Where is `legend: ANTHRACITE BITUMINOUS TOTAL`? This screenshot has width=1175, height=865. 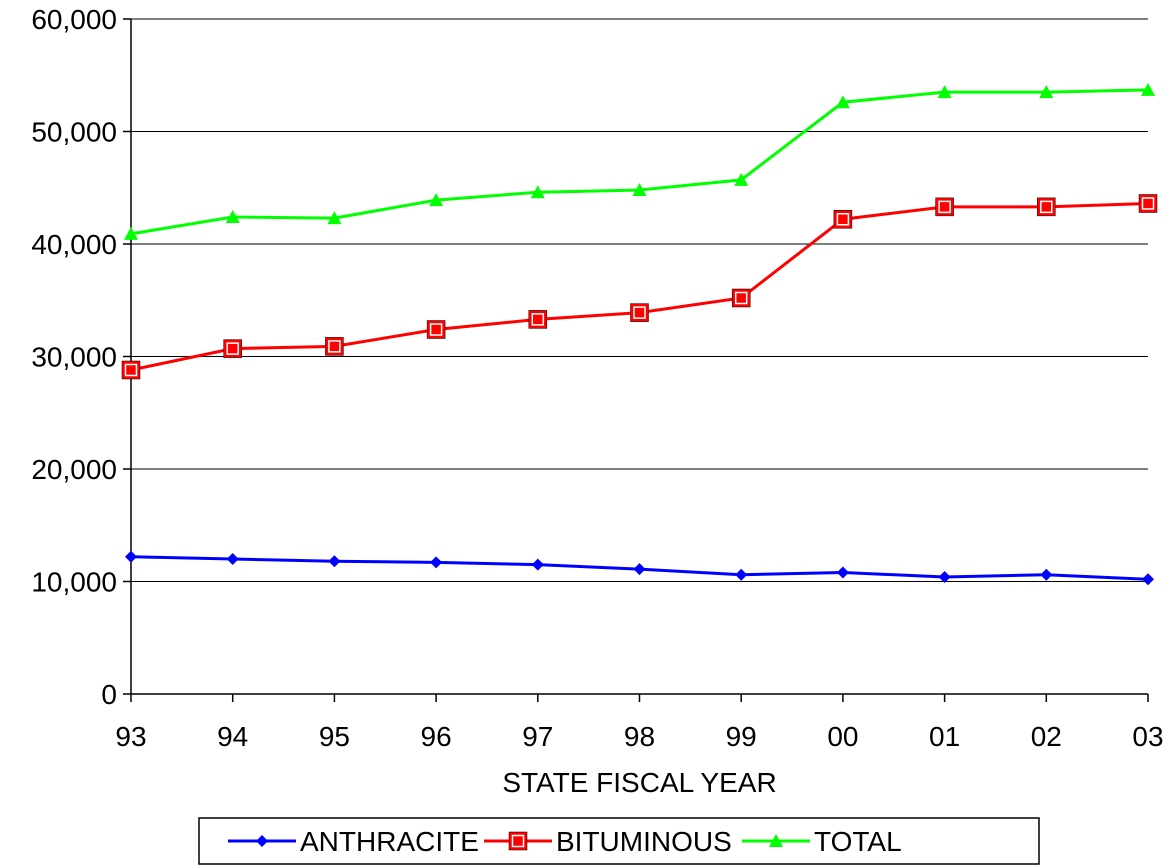 legend: ANTHRACITE BITUMINOUS TOTAL is located at coordinates (619, 841).